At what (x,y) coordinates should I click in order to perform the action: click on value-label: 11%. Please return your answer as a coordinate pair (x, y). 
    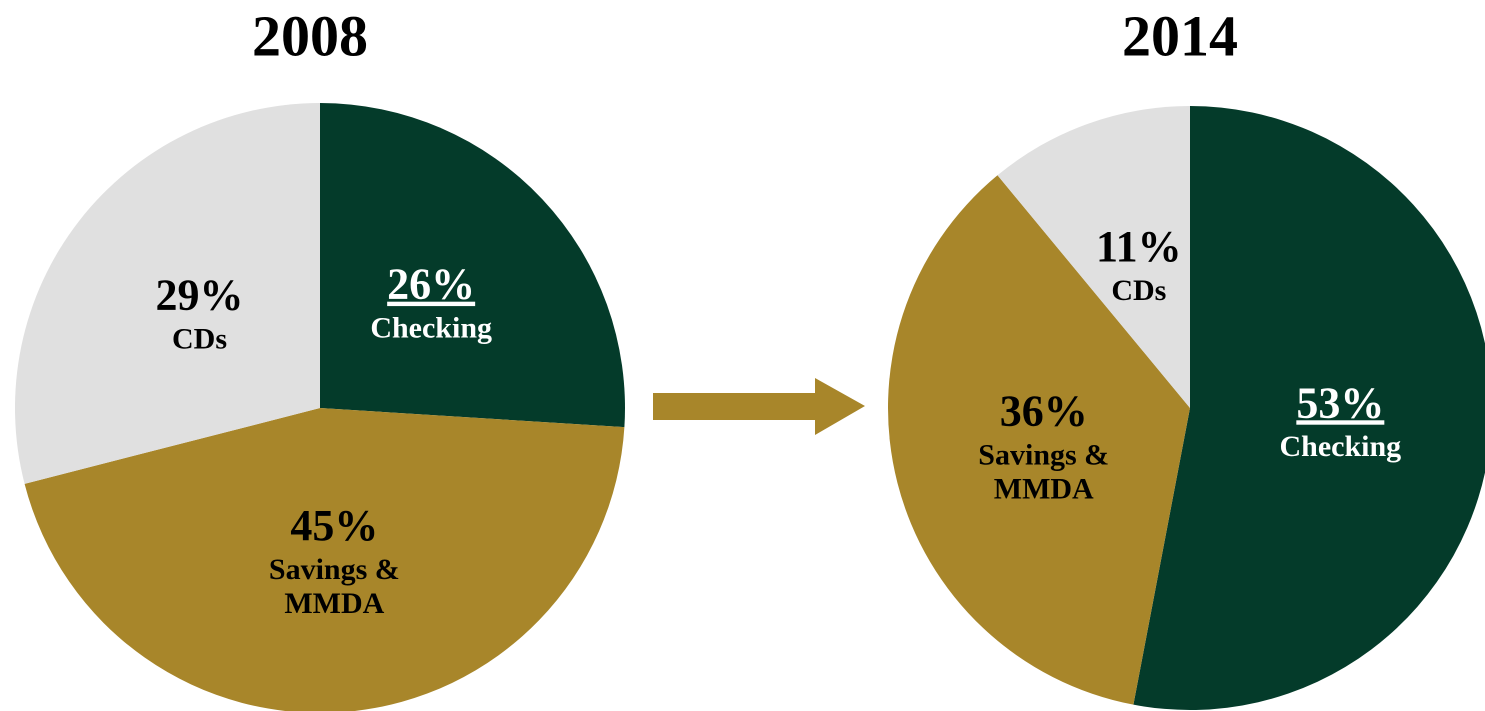
    Looking at the image, I should click on (1139, 246).